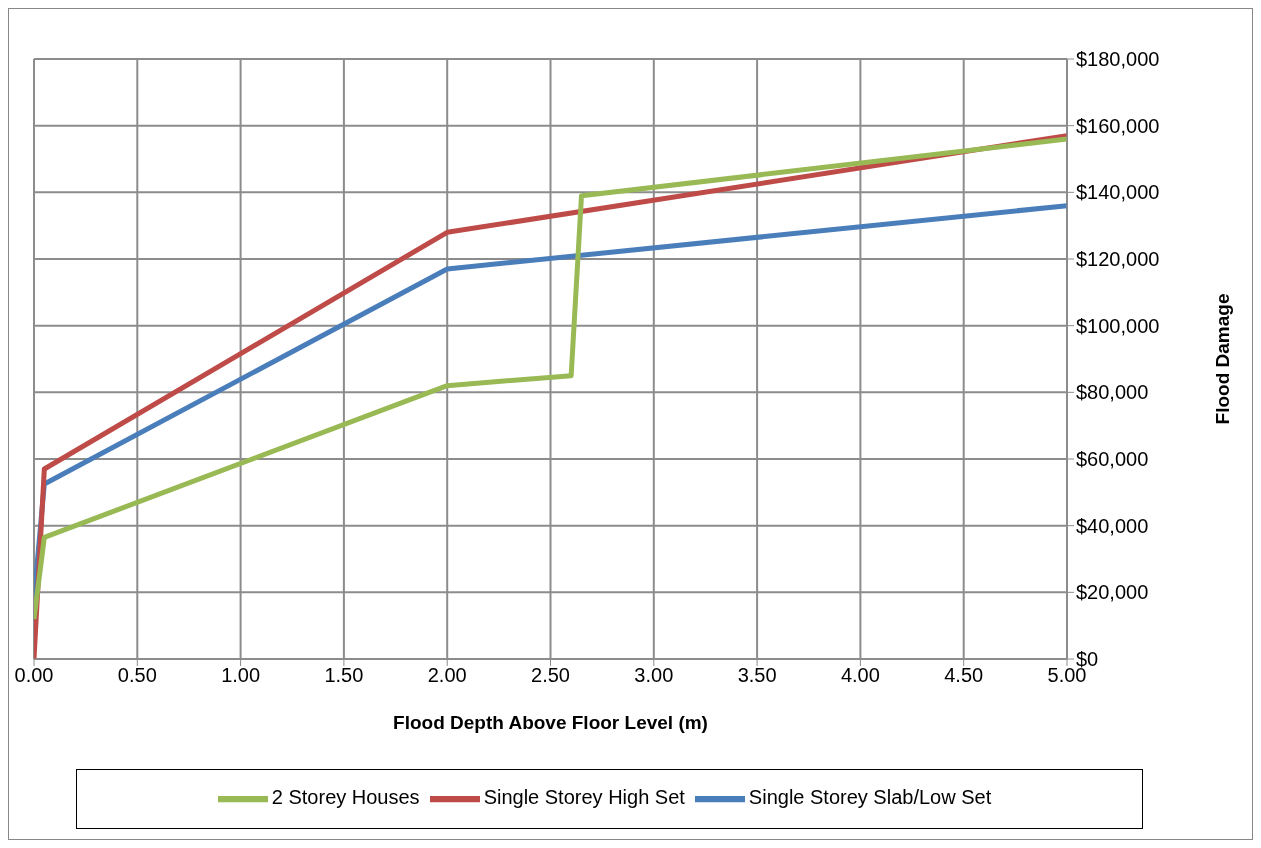 The height and width of the screenshot is (848, 1261). What do you see at coordinates (757, 675) in the screenshot?
I see `x-tick-label: 3.50` at bounding box center [757, 675].